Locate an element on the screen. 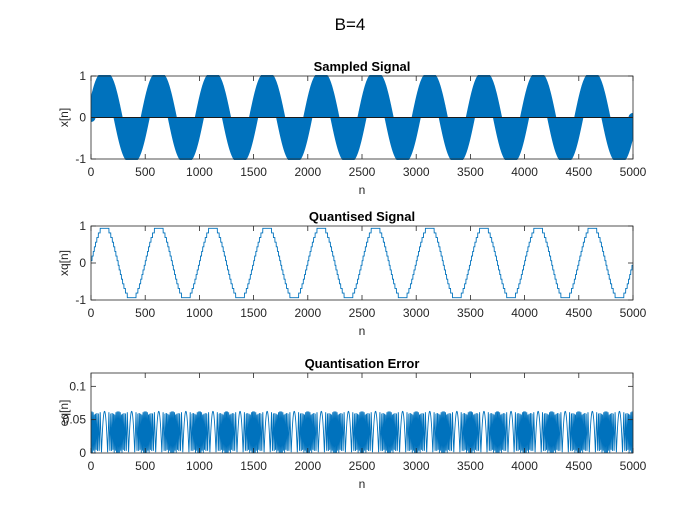  y-tick-label: 0.05 is located at coordinates (75, 420).